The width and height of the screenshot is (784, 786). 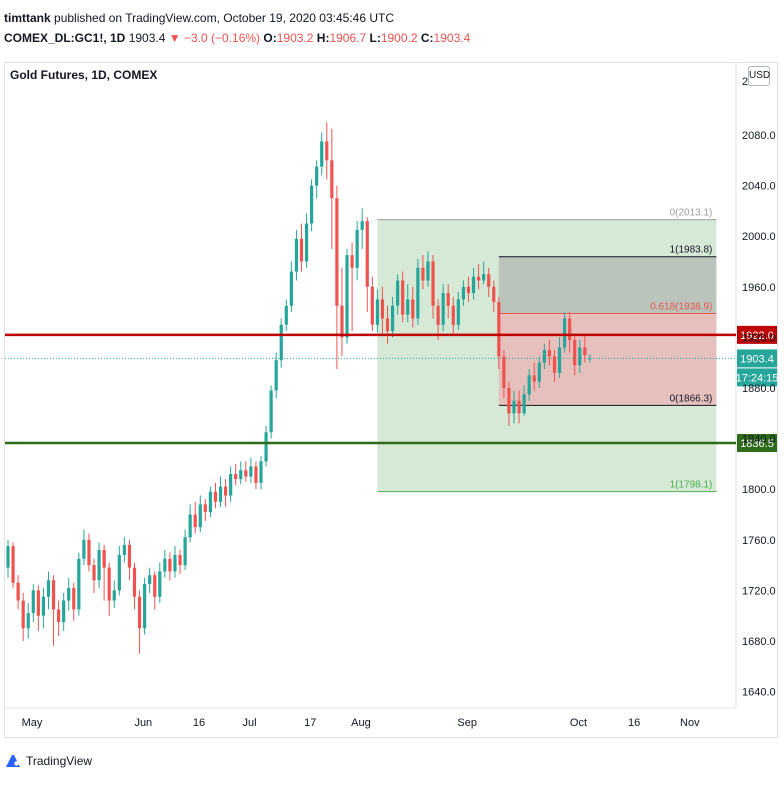 I want to click on currency-button: USD, so click(x=759, y=76).